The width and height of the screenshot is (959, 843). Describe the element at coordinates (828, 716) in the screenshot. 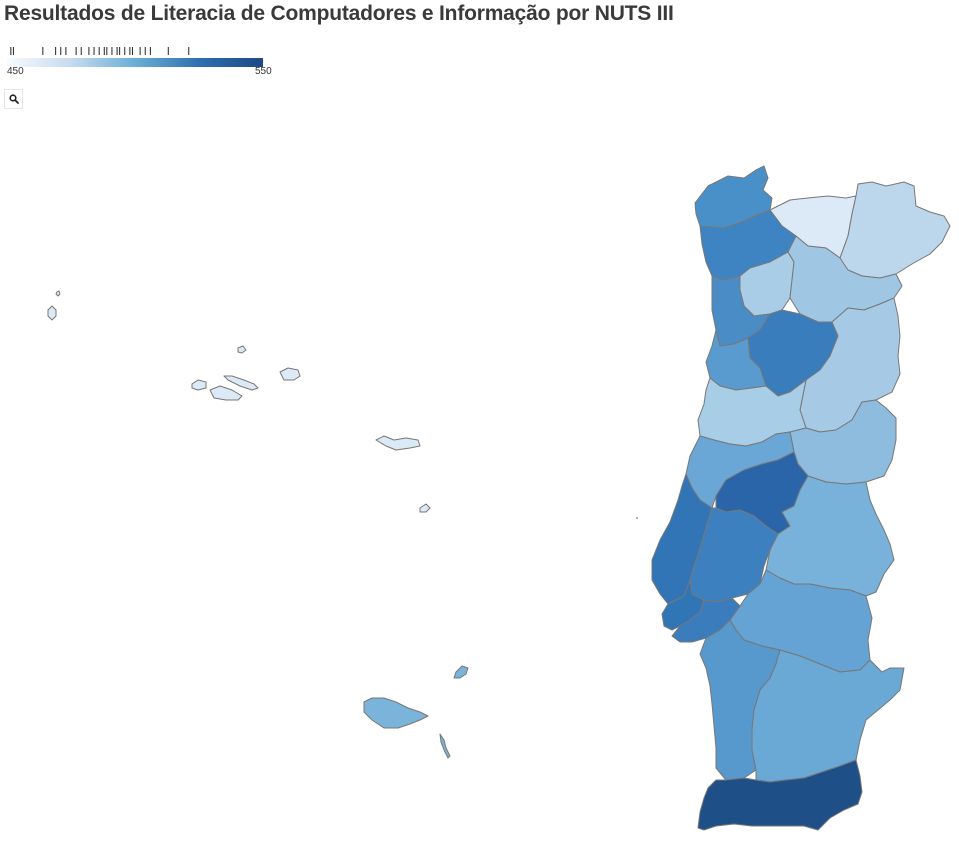

I see `region-baixo-alentejo` at that location.